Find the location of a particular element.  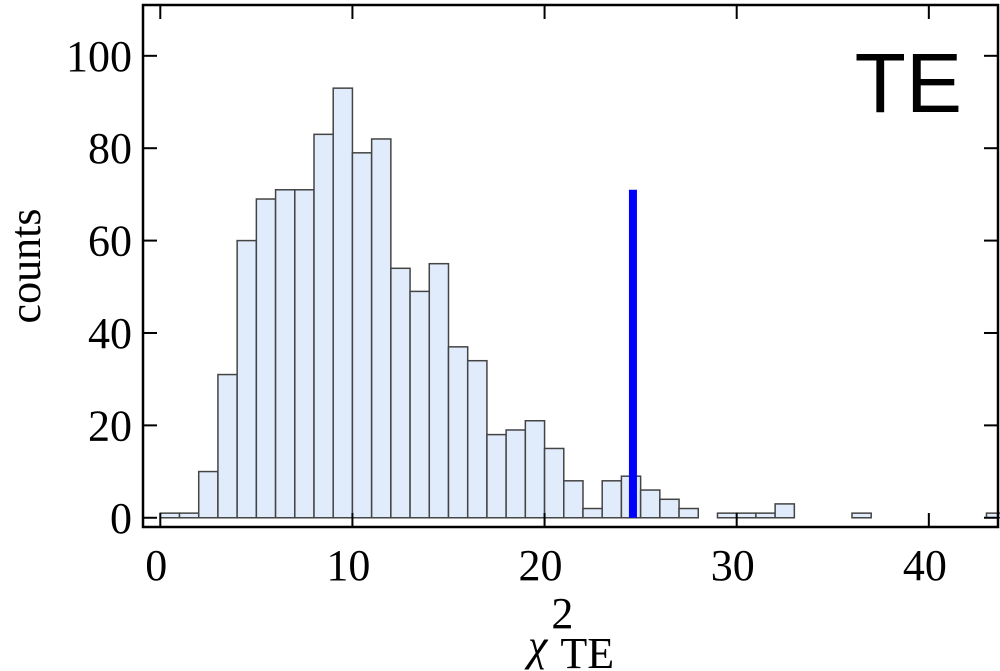

x-tick-label: 30 is located at coordinates (733, 565).